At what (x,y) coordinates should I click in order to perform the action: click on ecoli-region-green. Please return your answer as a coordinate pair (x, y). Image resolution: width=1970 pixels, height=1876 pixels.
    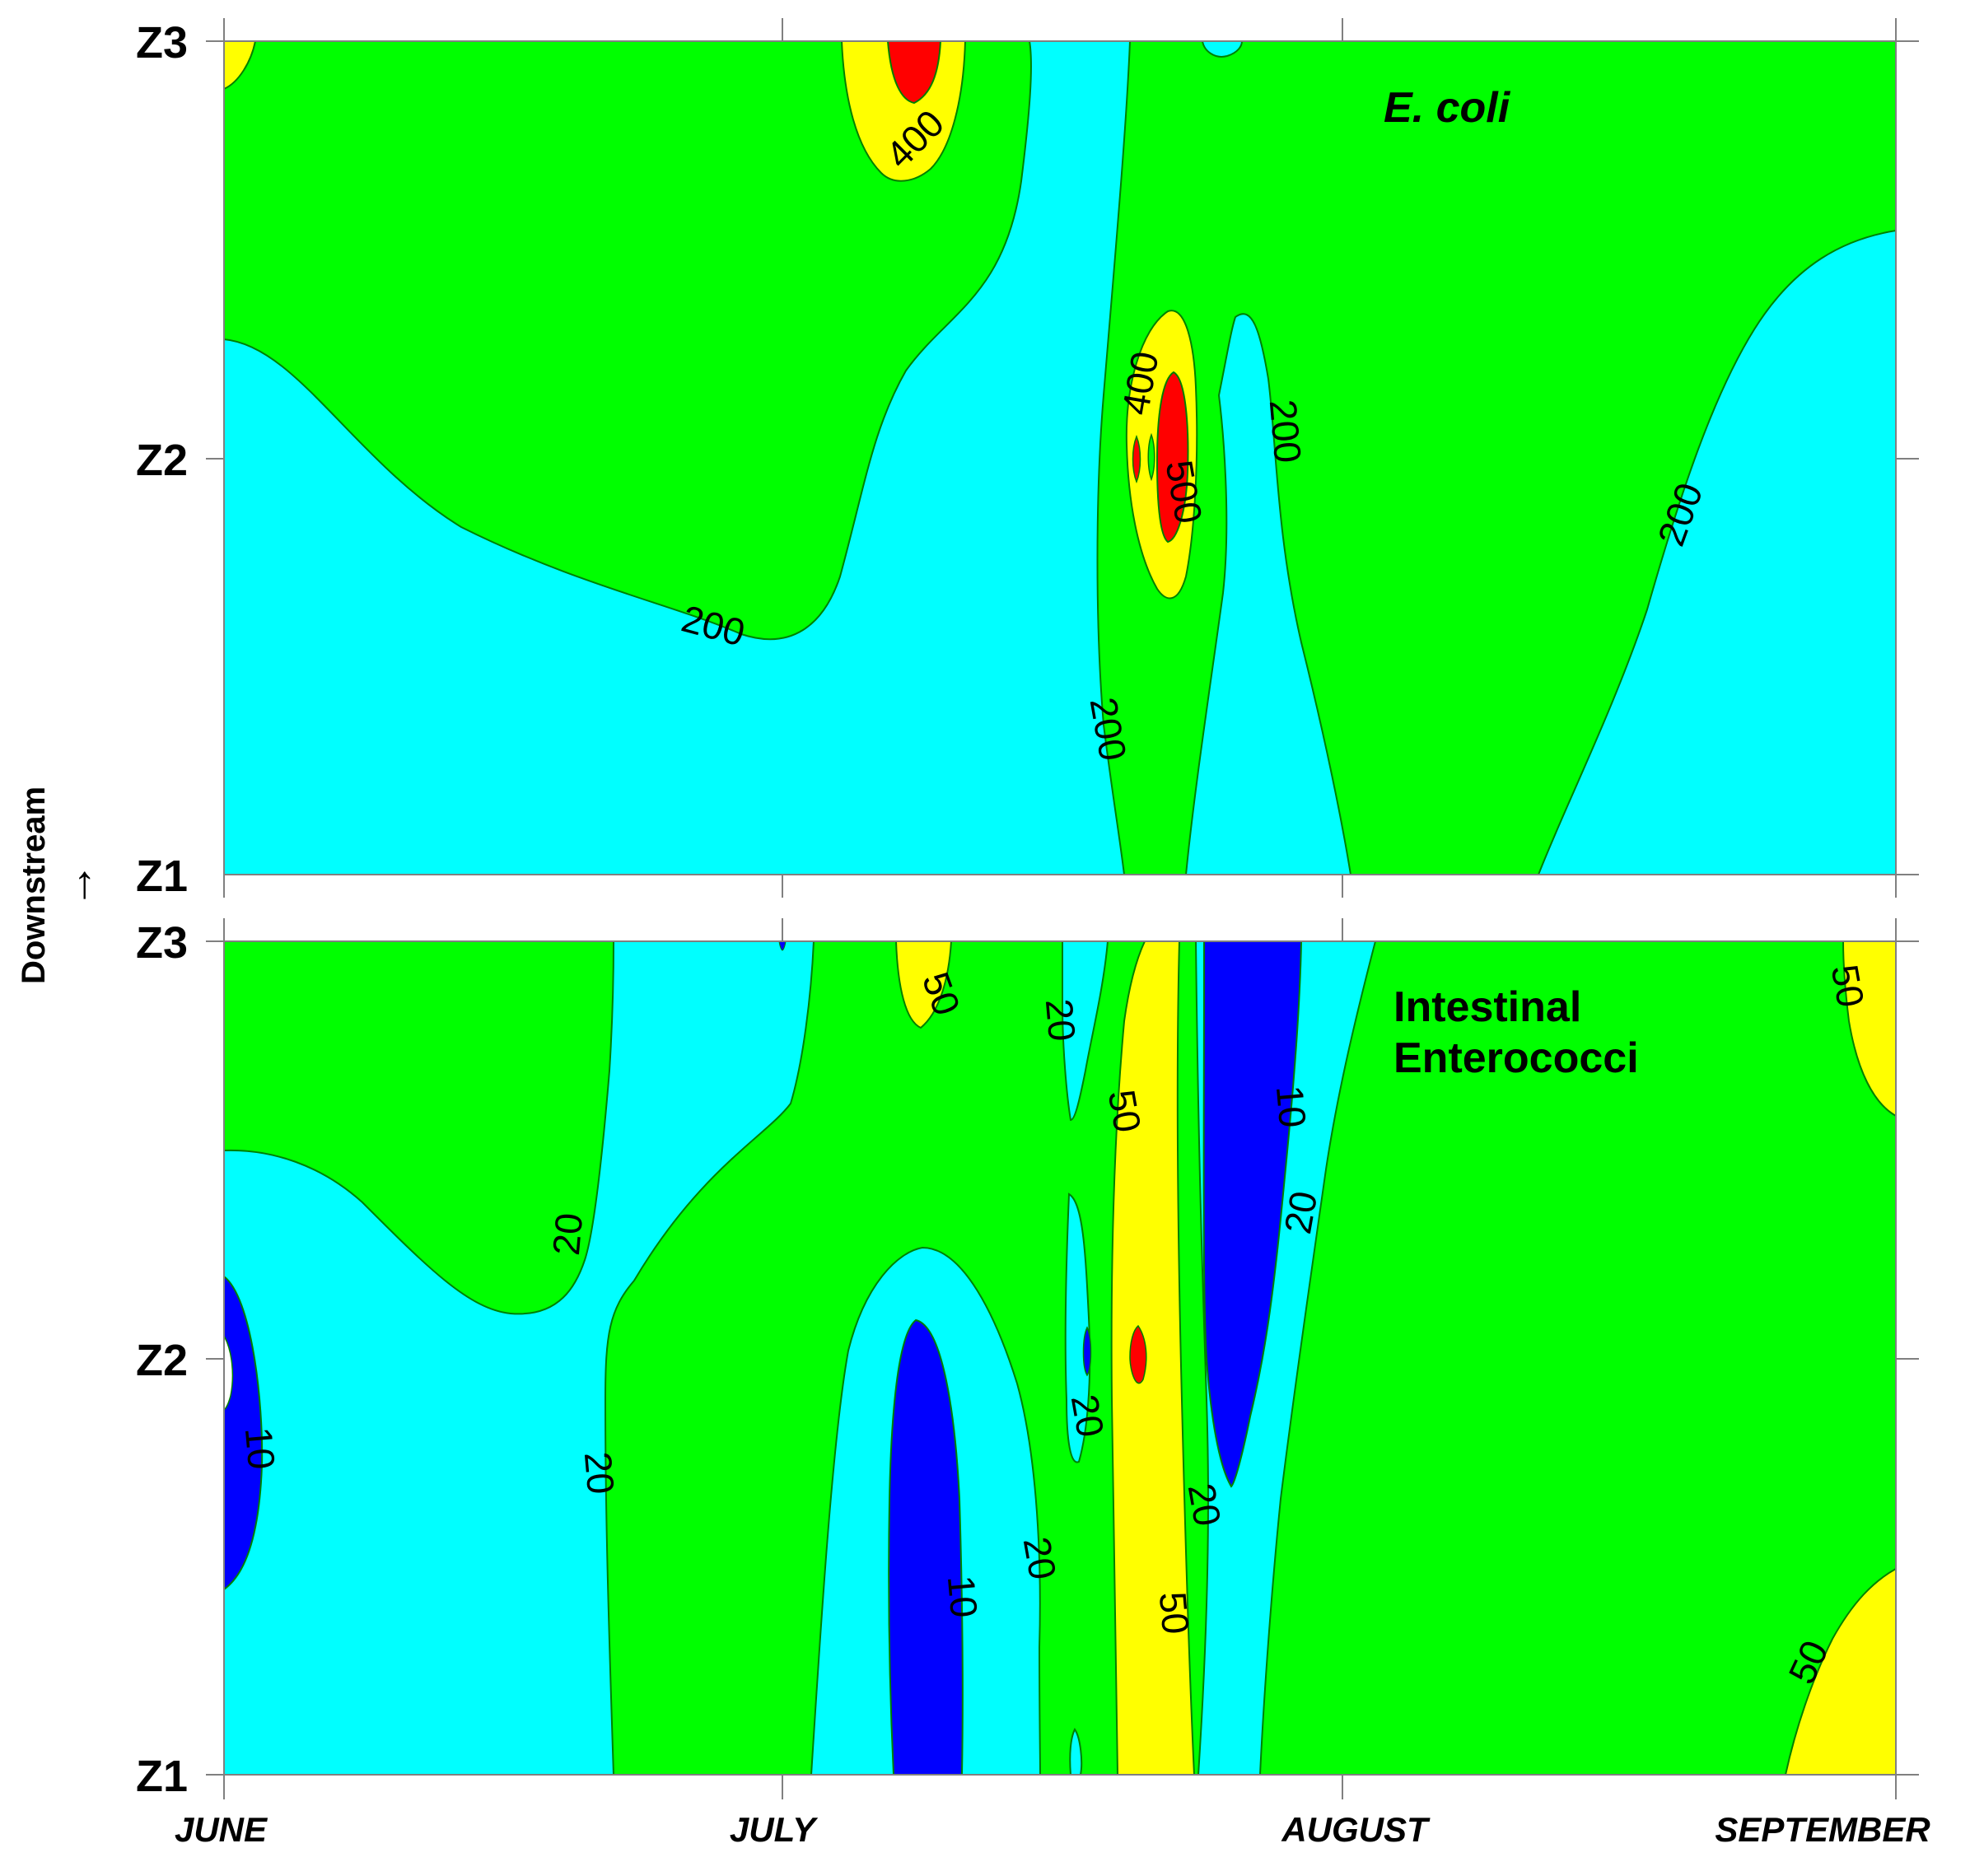
    Looking at the image, I should click on (1151, 457).